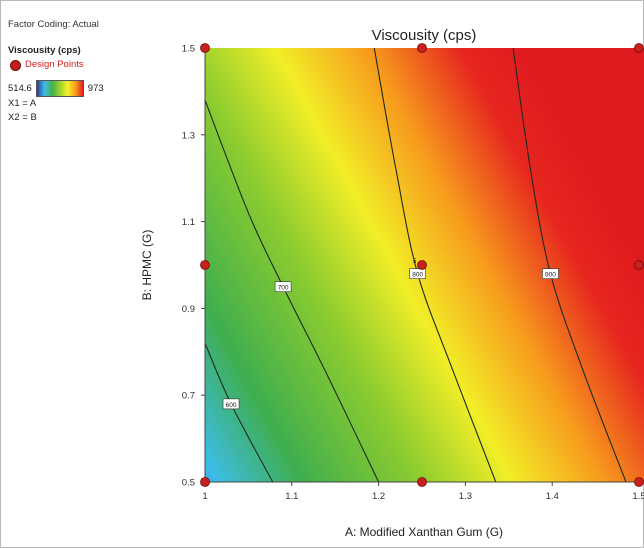 The height and width of the screenshot is (548, 644). What do you see at coordinates (424, 35) in the screenshot?
I see `chart-title: Viscousity (cps)` at bounding box center [424, 35].